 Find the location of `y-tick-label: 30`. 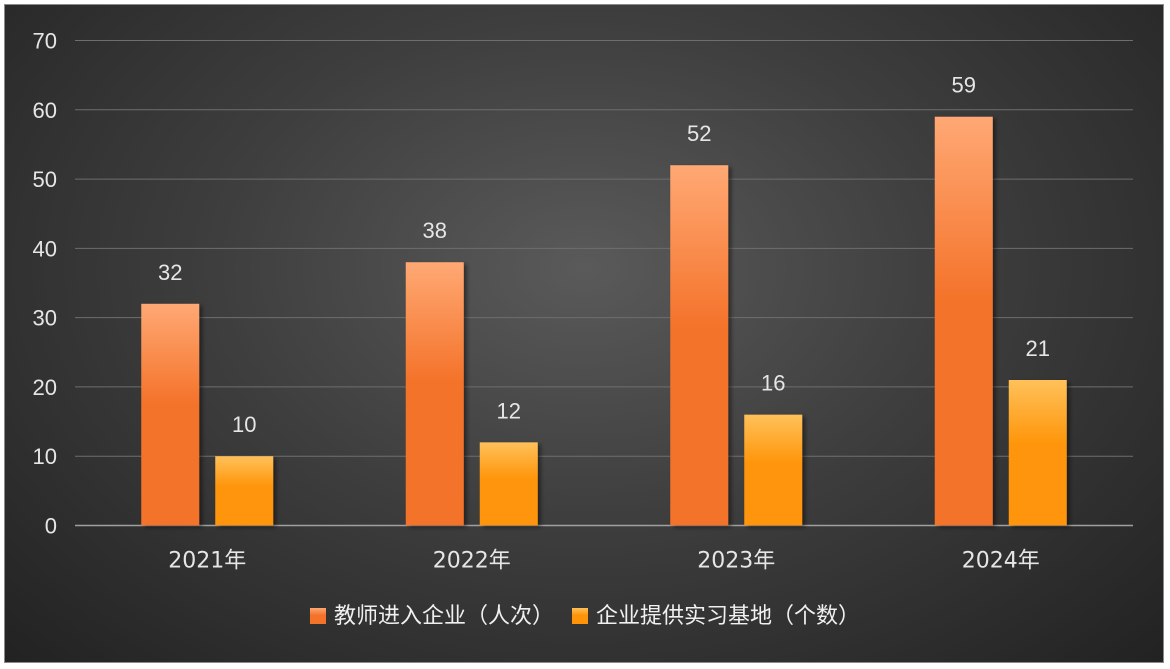

y-tick-label: 30 is located at coordinates (45, 318).